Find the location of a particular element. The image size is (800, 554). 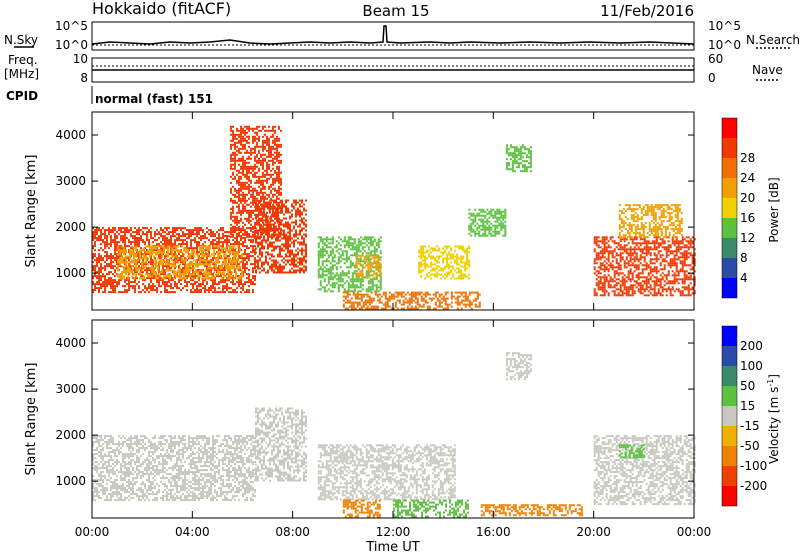

noise-panel: N.Sky N.Search 10^5 10^0 10^5 10^0 is located at coordinates (402, 35).